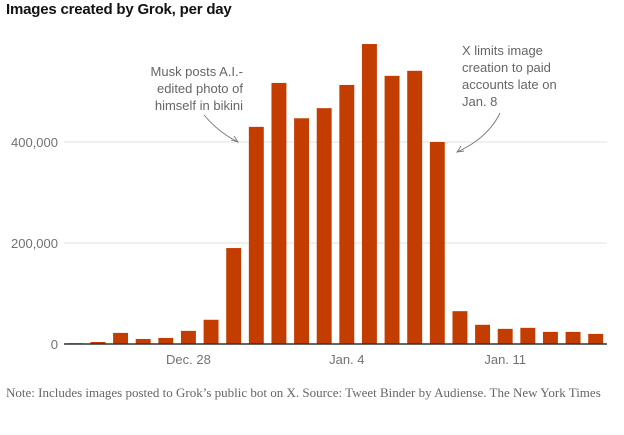 The width and height of the screenshot is (624, 435). I want to click on x-tick-label: Dec. 28, so click(188, 359).